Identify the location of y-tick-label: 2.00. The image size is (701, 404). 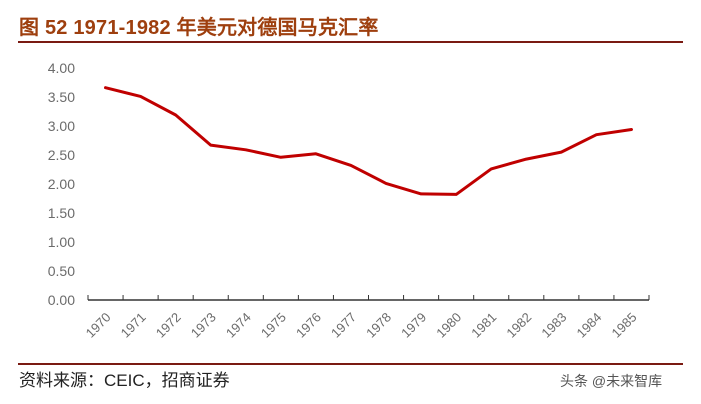
(61, 184).